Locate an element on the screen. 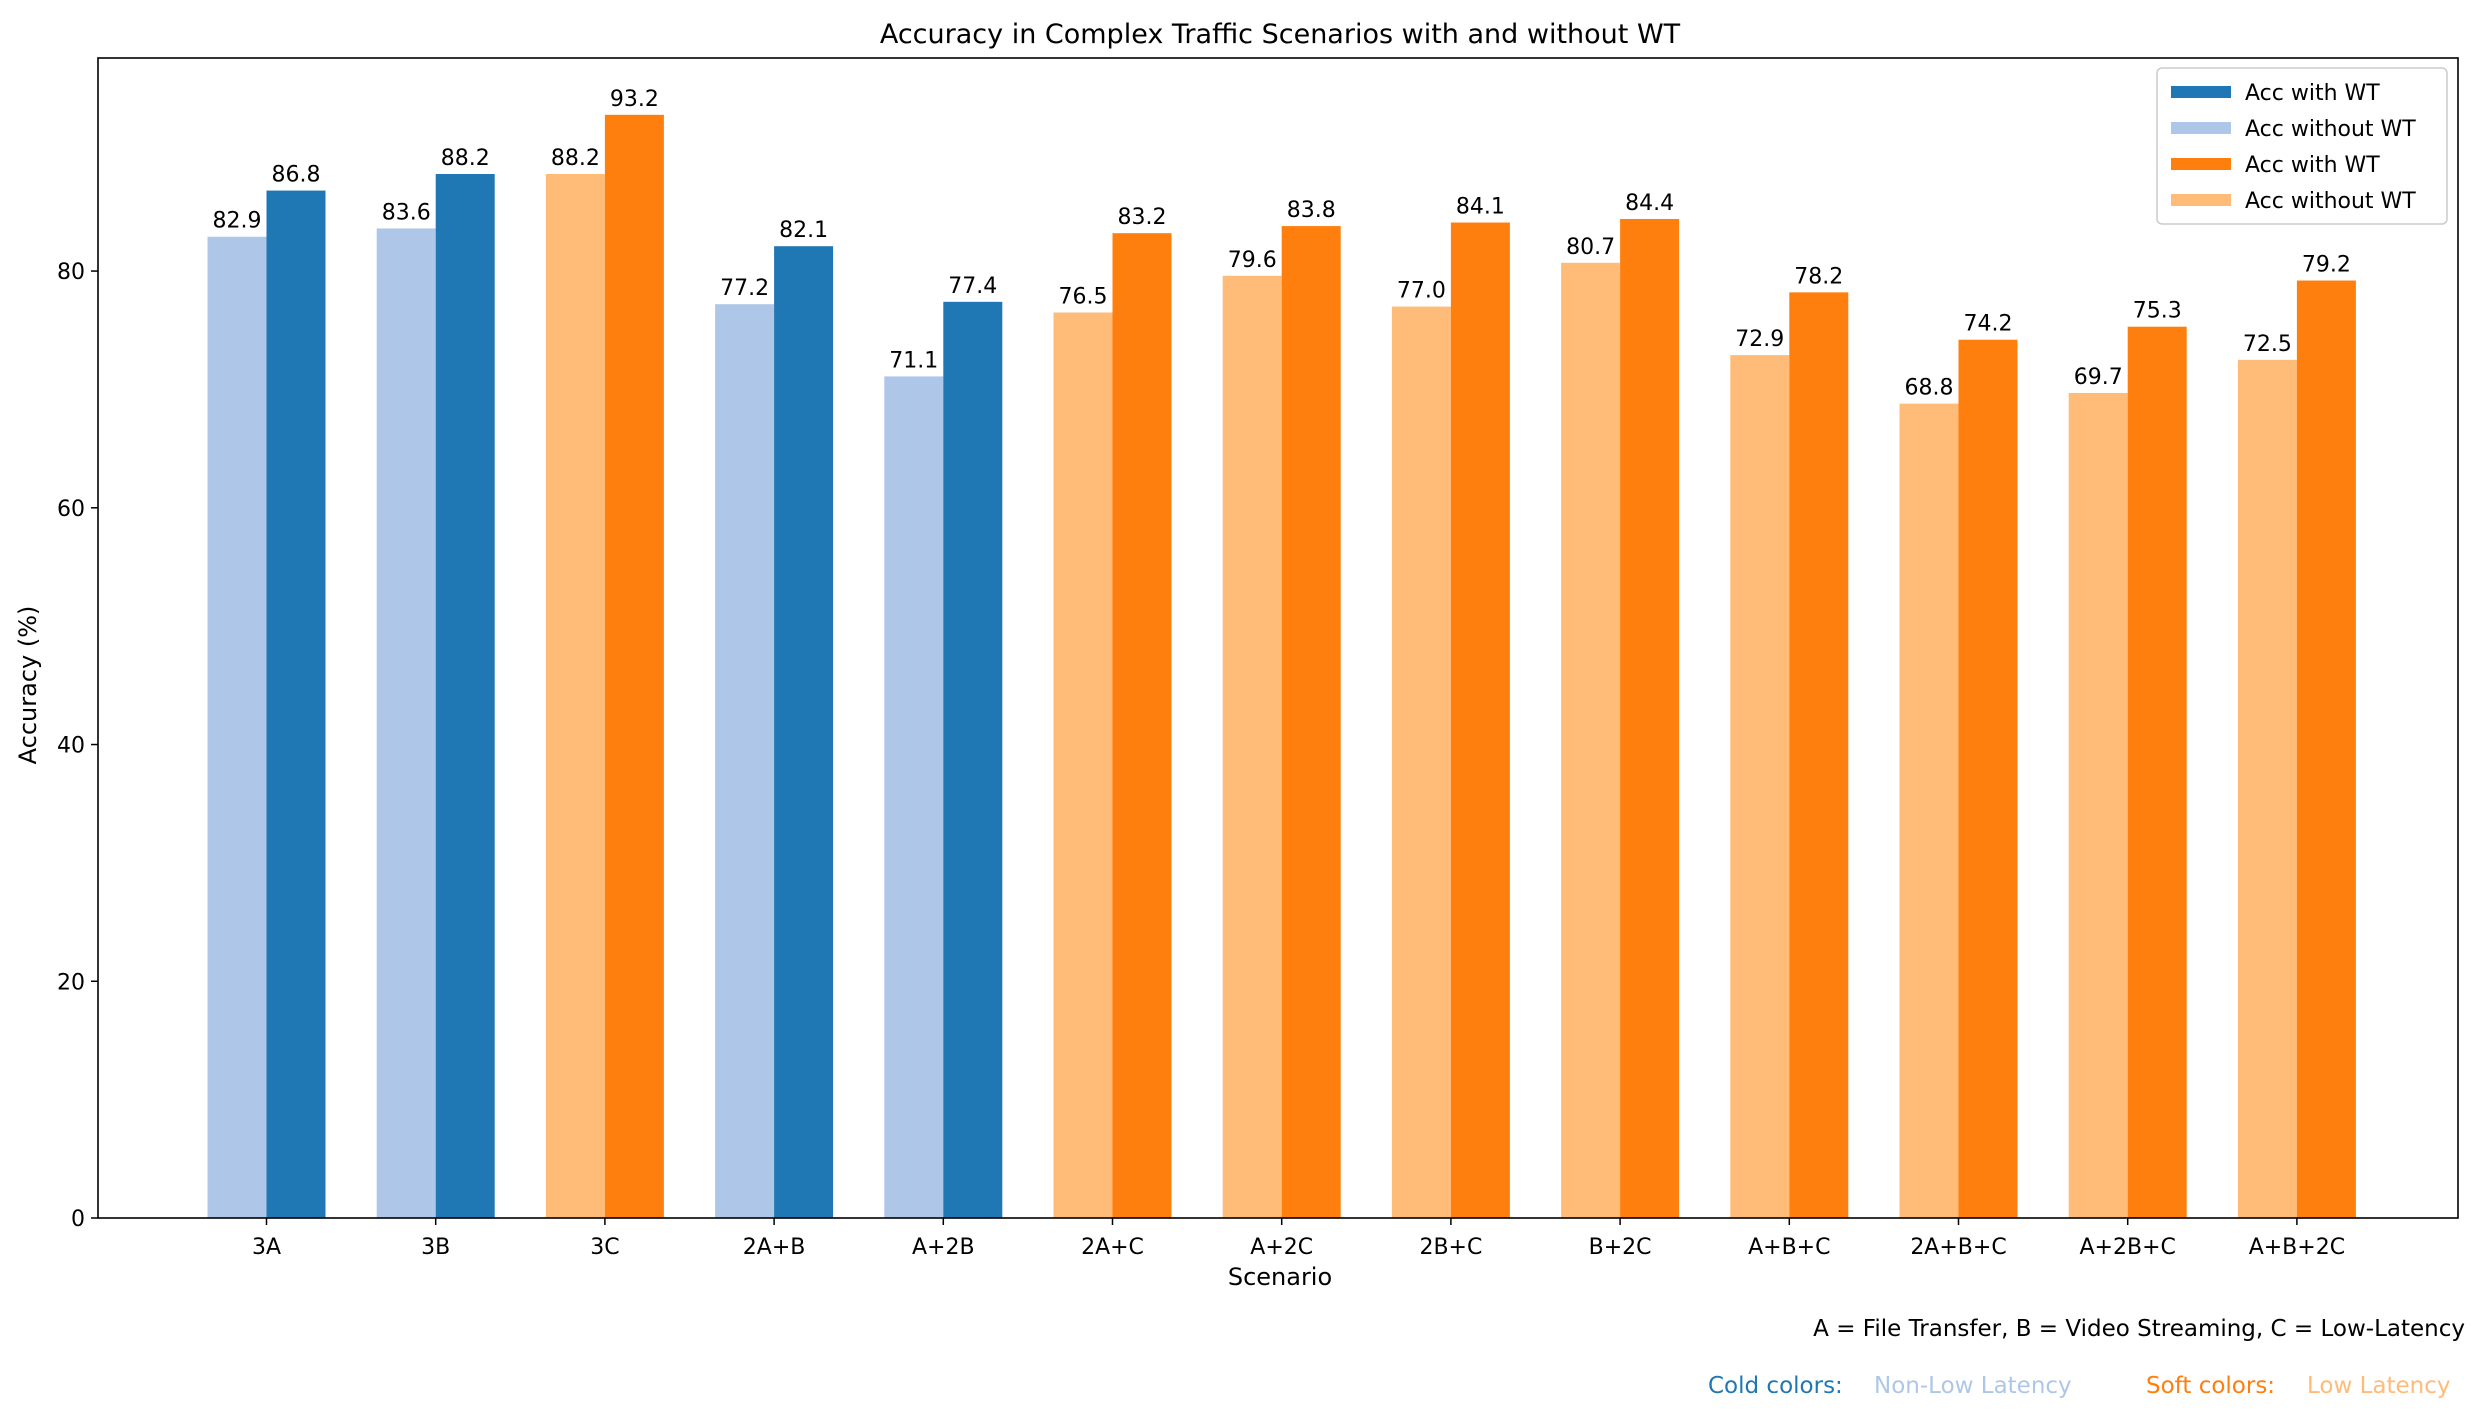  data-label-with-wt-a-plus-2b: 77.4 is located at coordinates (972, 286).